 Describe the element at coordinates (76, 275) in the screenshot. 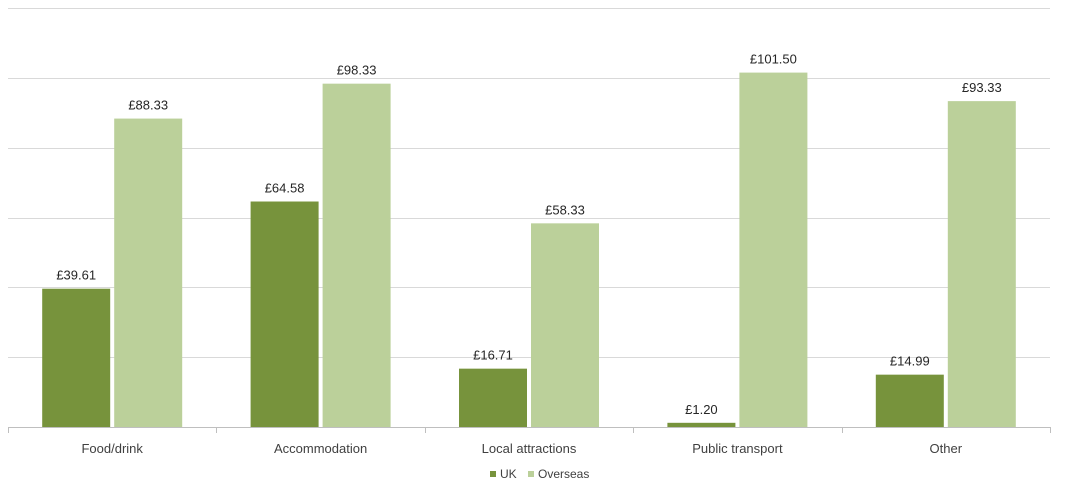

I see `data-label-uk: £39.61` at that location.